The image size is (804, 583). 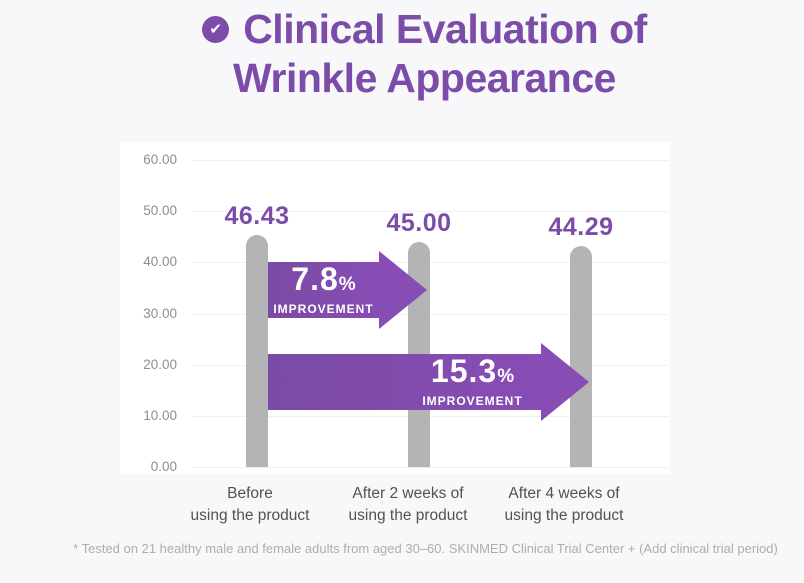 What do you see at coordinates (581, 226) in the screenshot?
I see `bar-value-label: 44.29` at bounding box center [581, 226].